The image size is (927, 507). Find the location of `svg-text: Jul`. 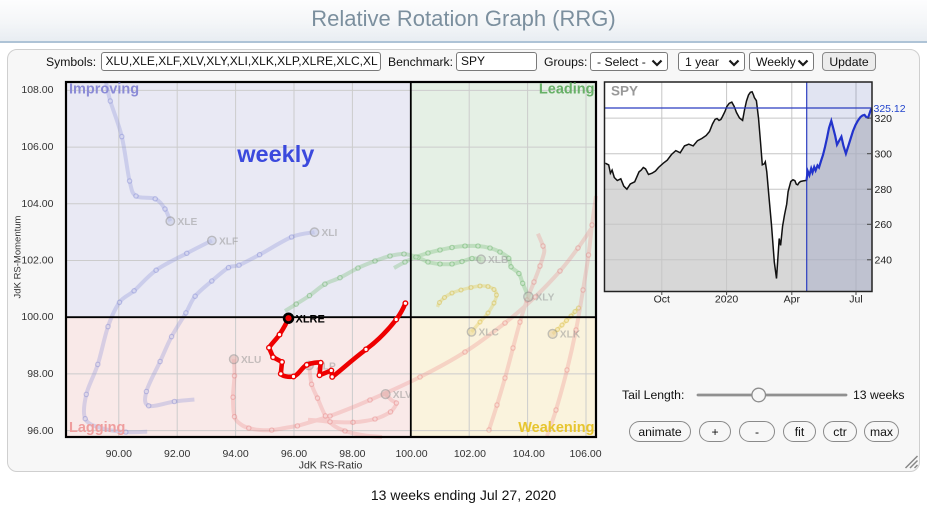

svg-text: Jul is located at coordinates (855, 300).